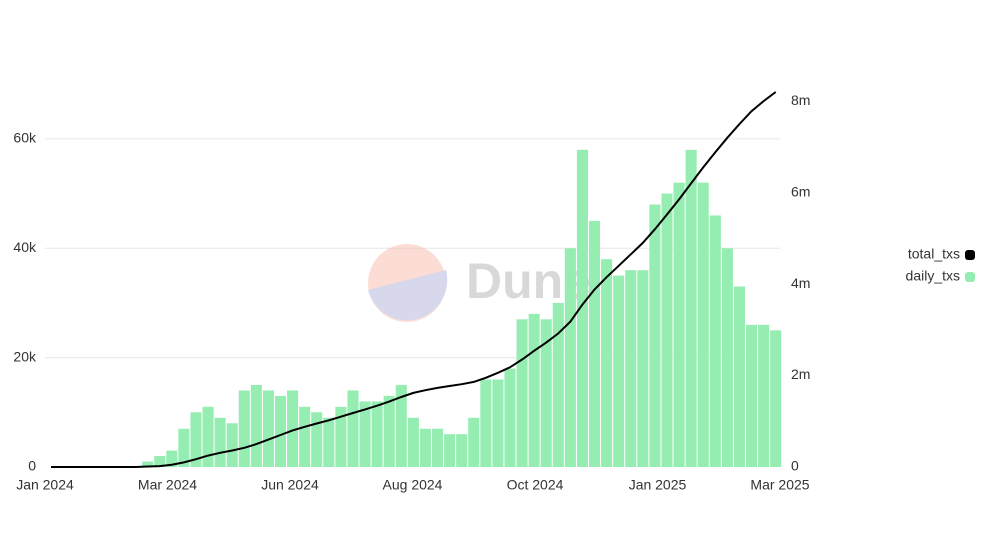 The width and height of the screenshot is (984, 554). Describe the element at coordinates (800, 283) in the screenshot. I see `y2-tick-label: 4m` at that location.